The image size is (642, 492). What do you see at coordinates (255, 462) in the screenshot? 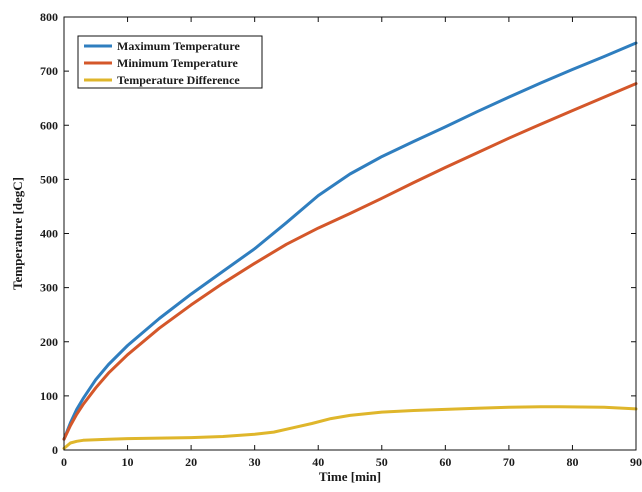
I see `x-tick-label: 30` at bounding box center [255, 462].